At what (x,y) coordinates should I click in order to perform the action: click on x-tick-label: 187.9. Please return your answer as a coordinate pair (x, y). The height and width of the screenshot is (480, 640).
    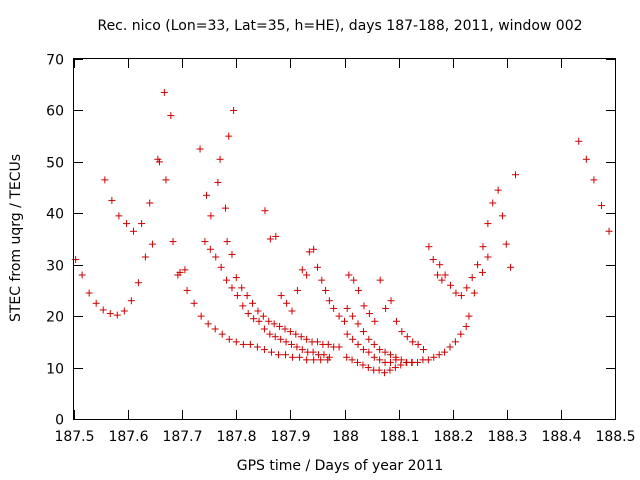
    Looking at the image, I should click on (290, 437).